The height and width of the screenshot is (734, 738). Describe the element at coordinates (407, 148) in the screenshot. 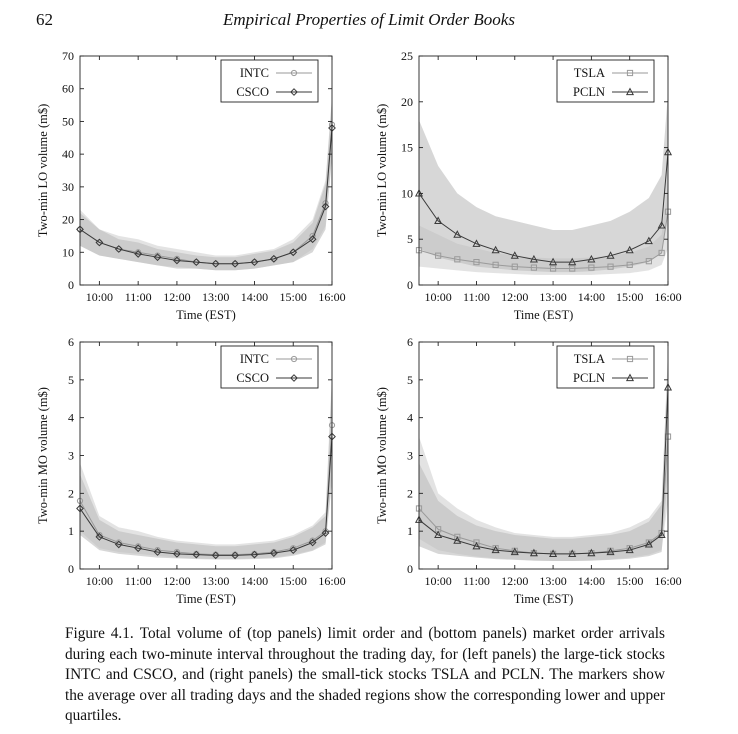

I see `y-tick-label: 15` at that location.